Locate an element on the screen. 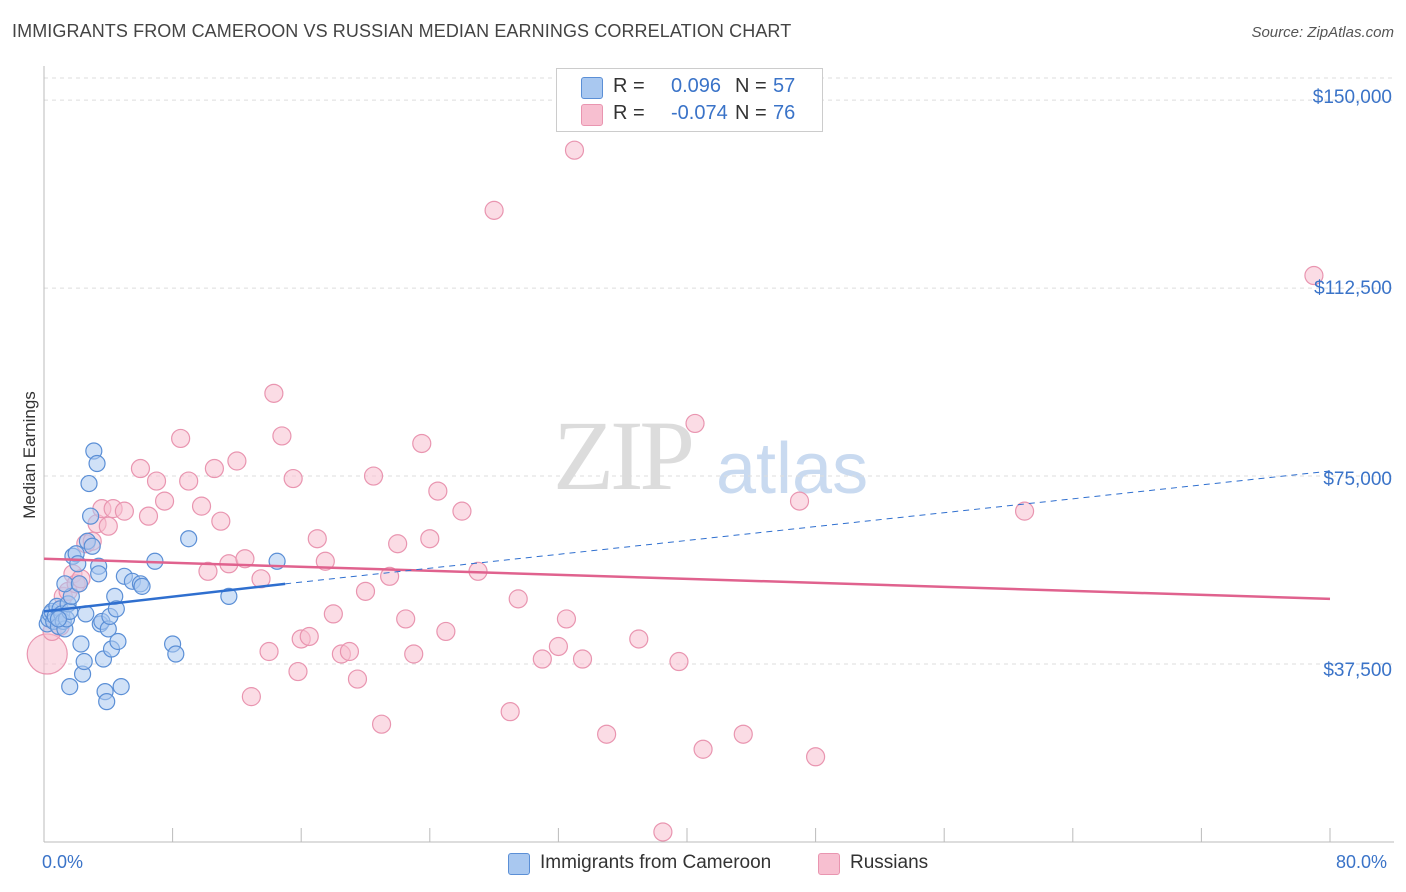  y-tick-label-37500: $37,500 is located at coordinates (1357, 670).